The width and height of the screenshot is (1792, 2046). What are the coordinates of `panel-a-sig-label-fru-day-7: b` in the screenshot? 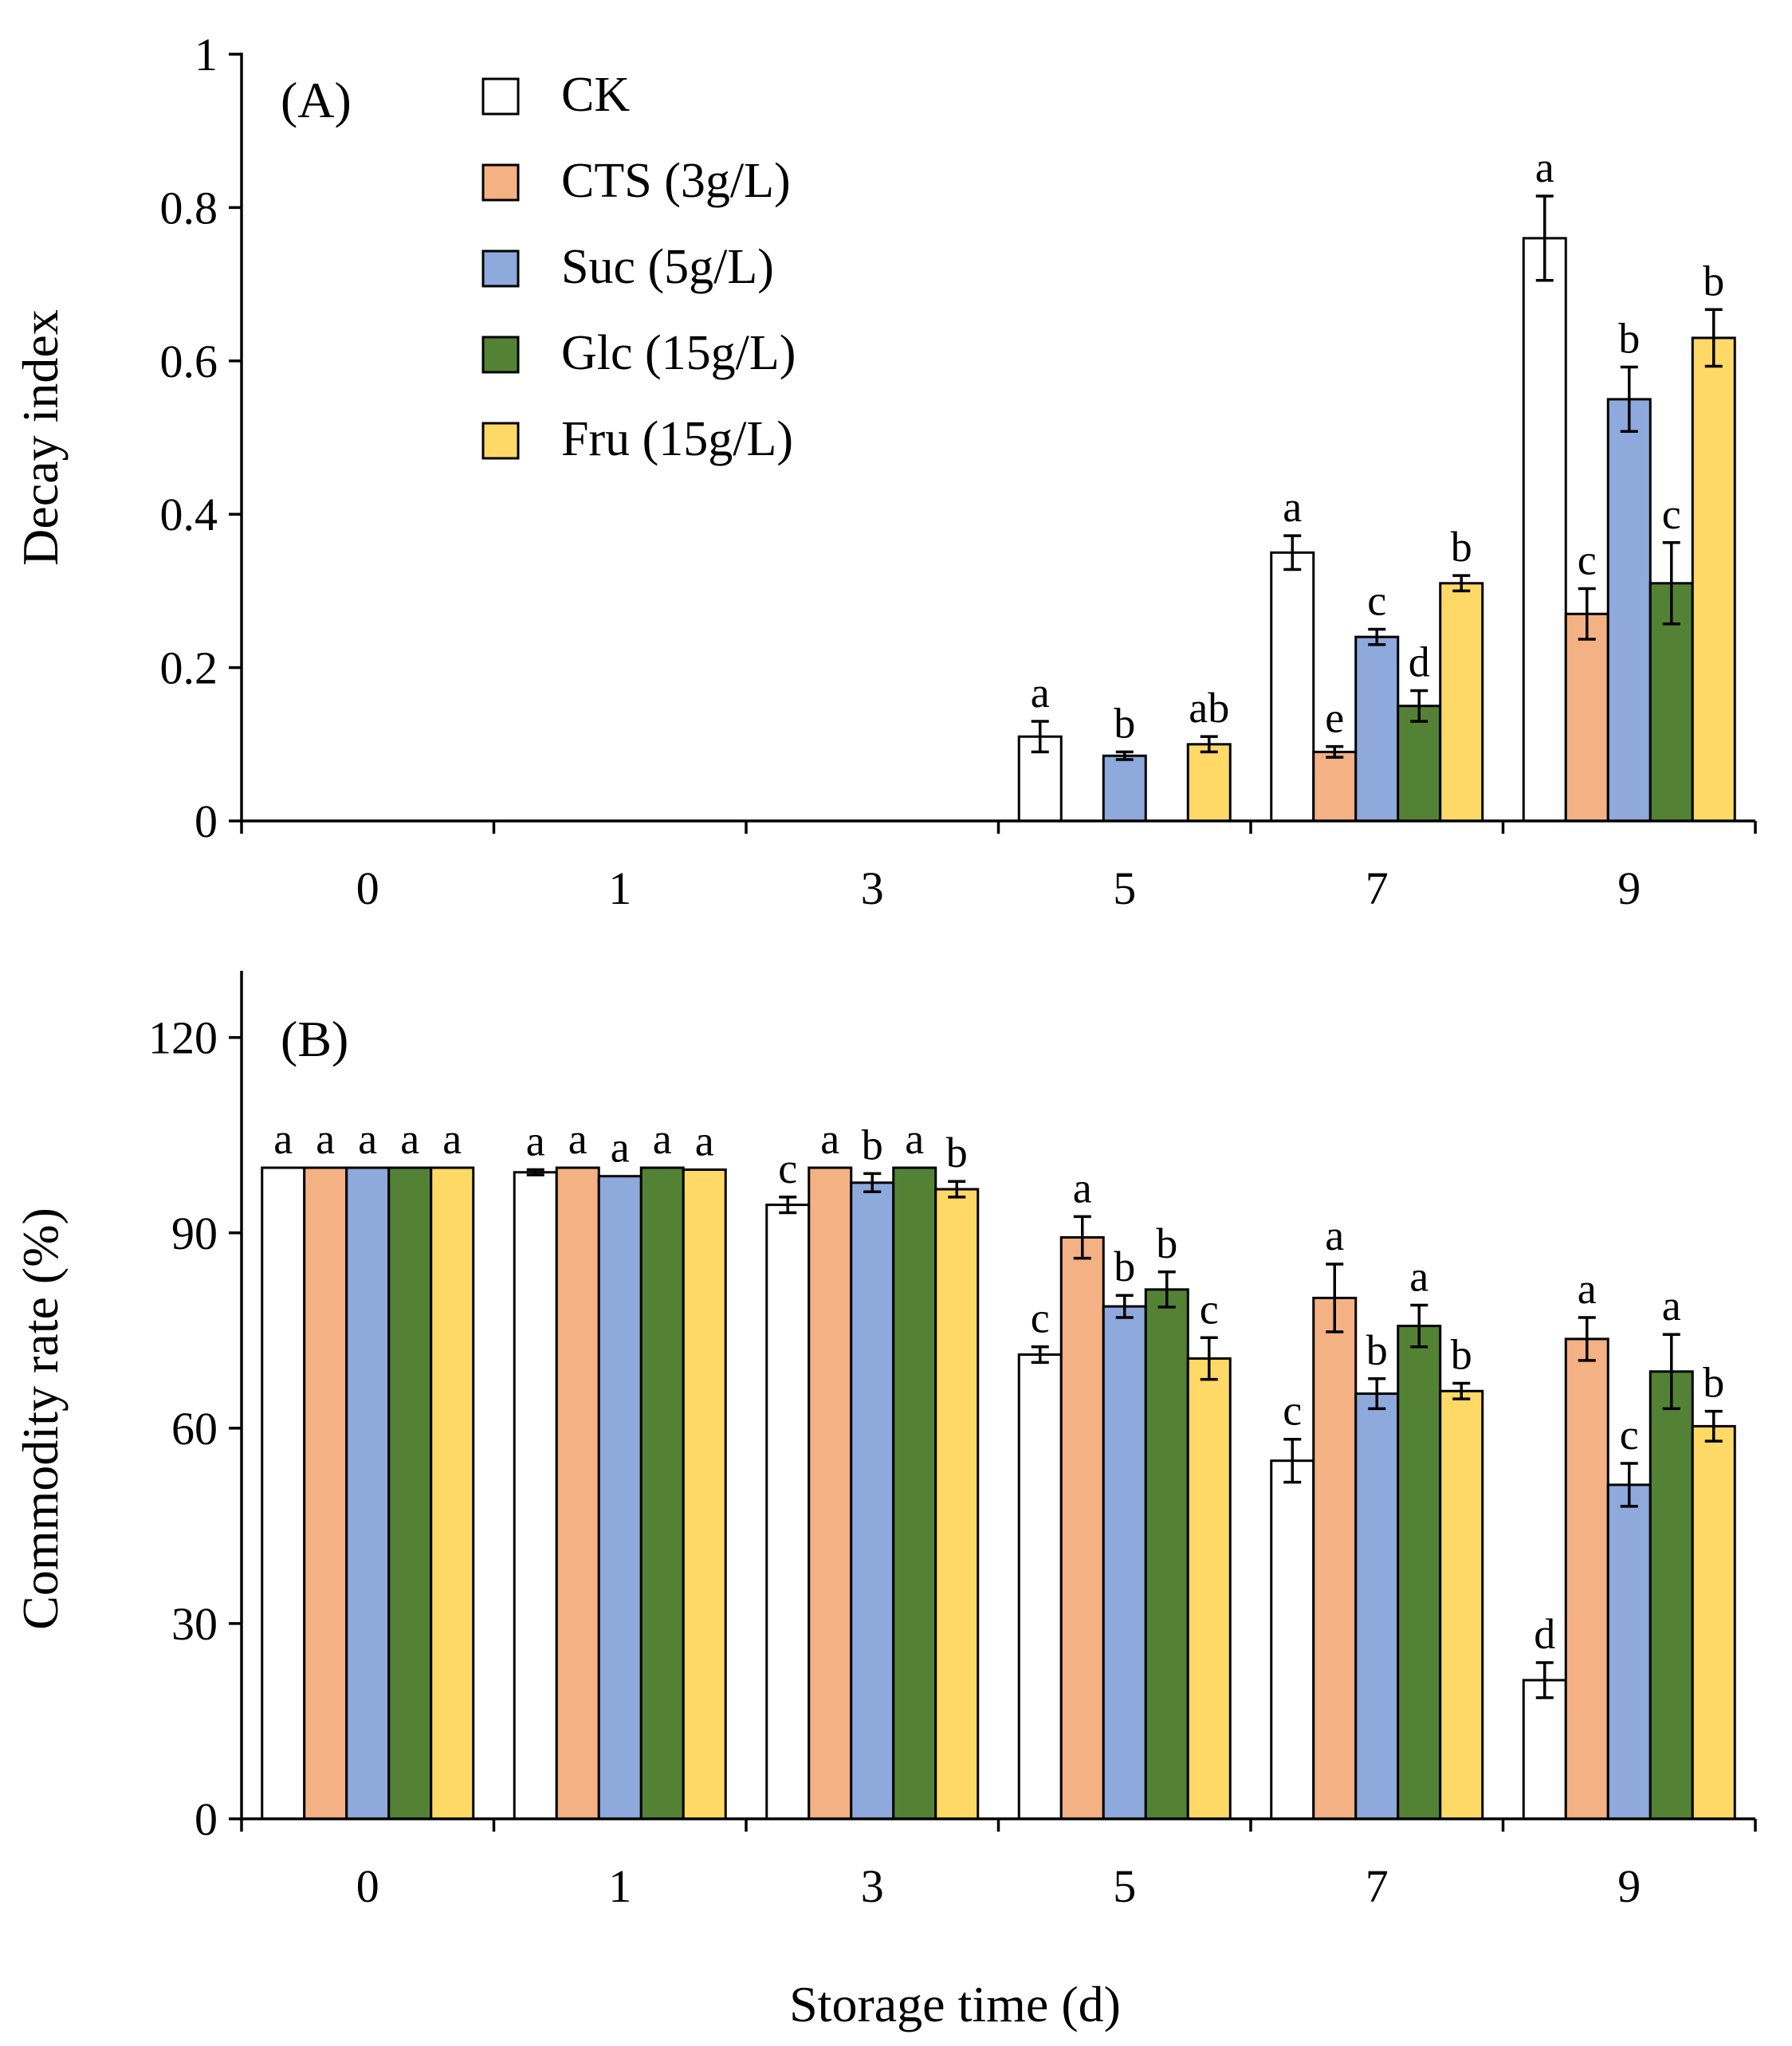 It's located at (1461, 547).